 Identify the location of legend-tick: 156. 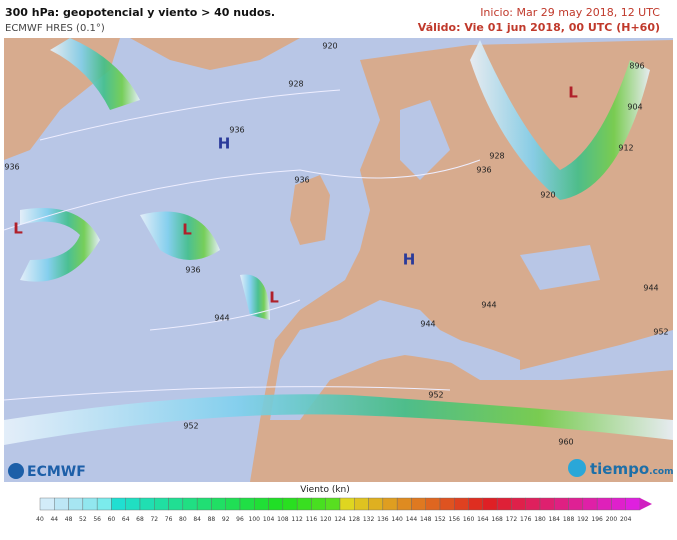
(455, 519).